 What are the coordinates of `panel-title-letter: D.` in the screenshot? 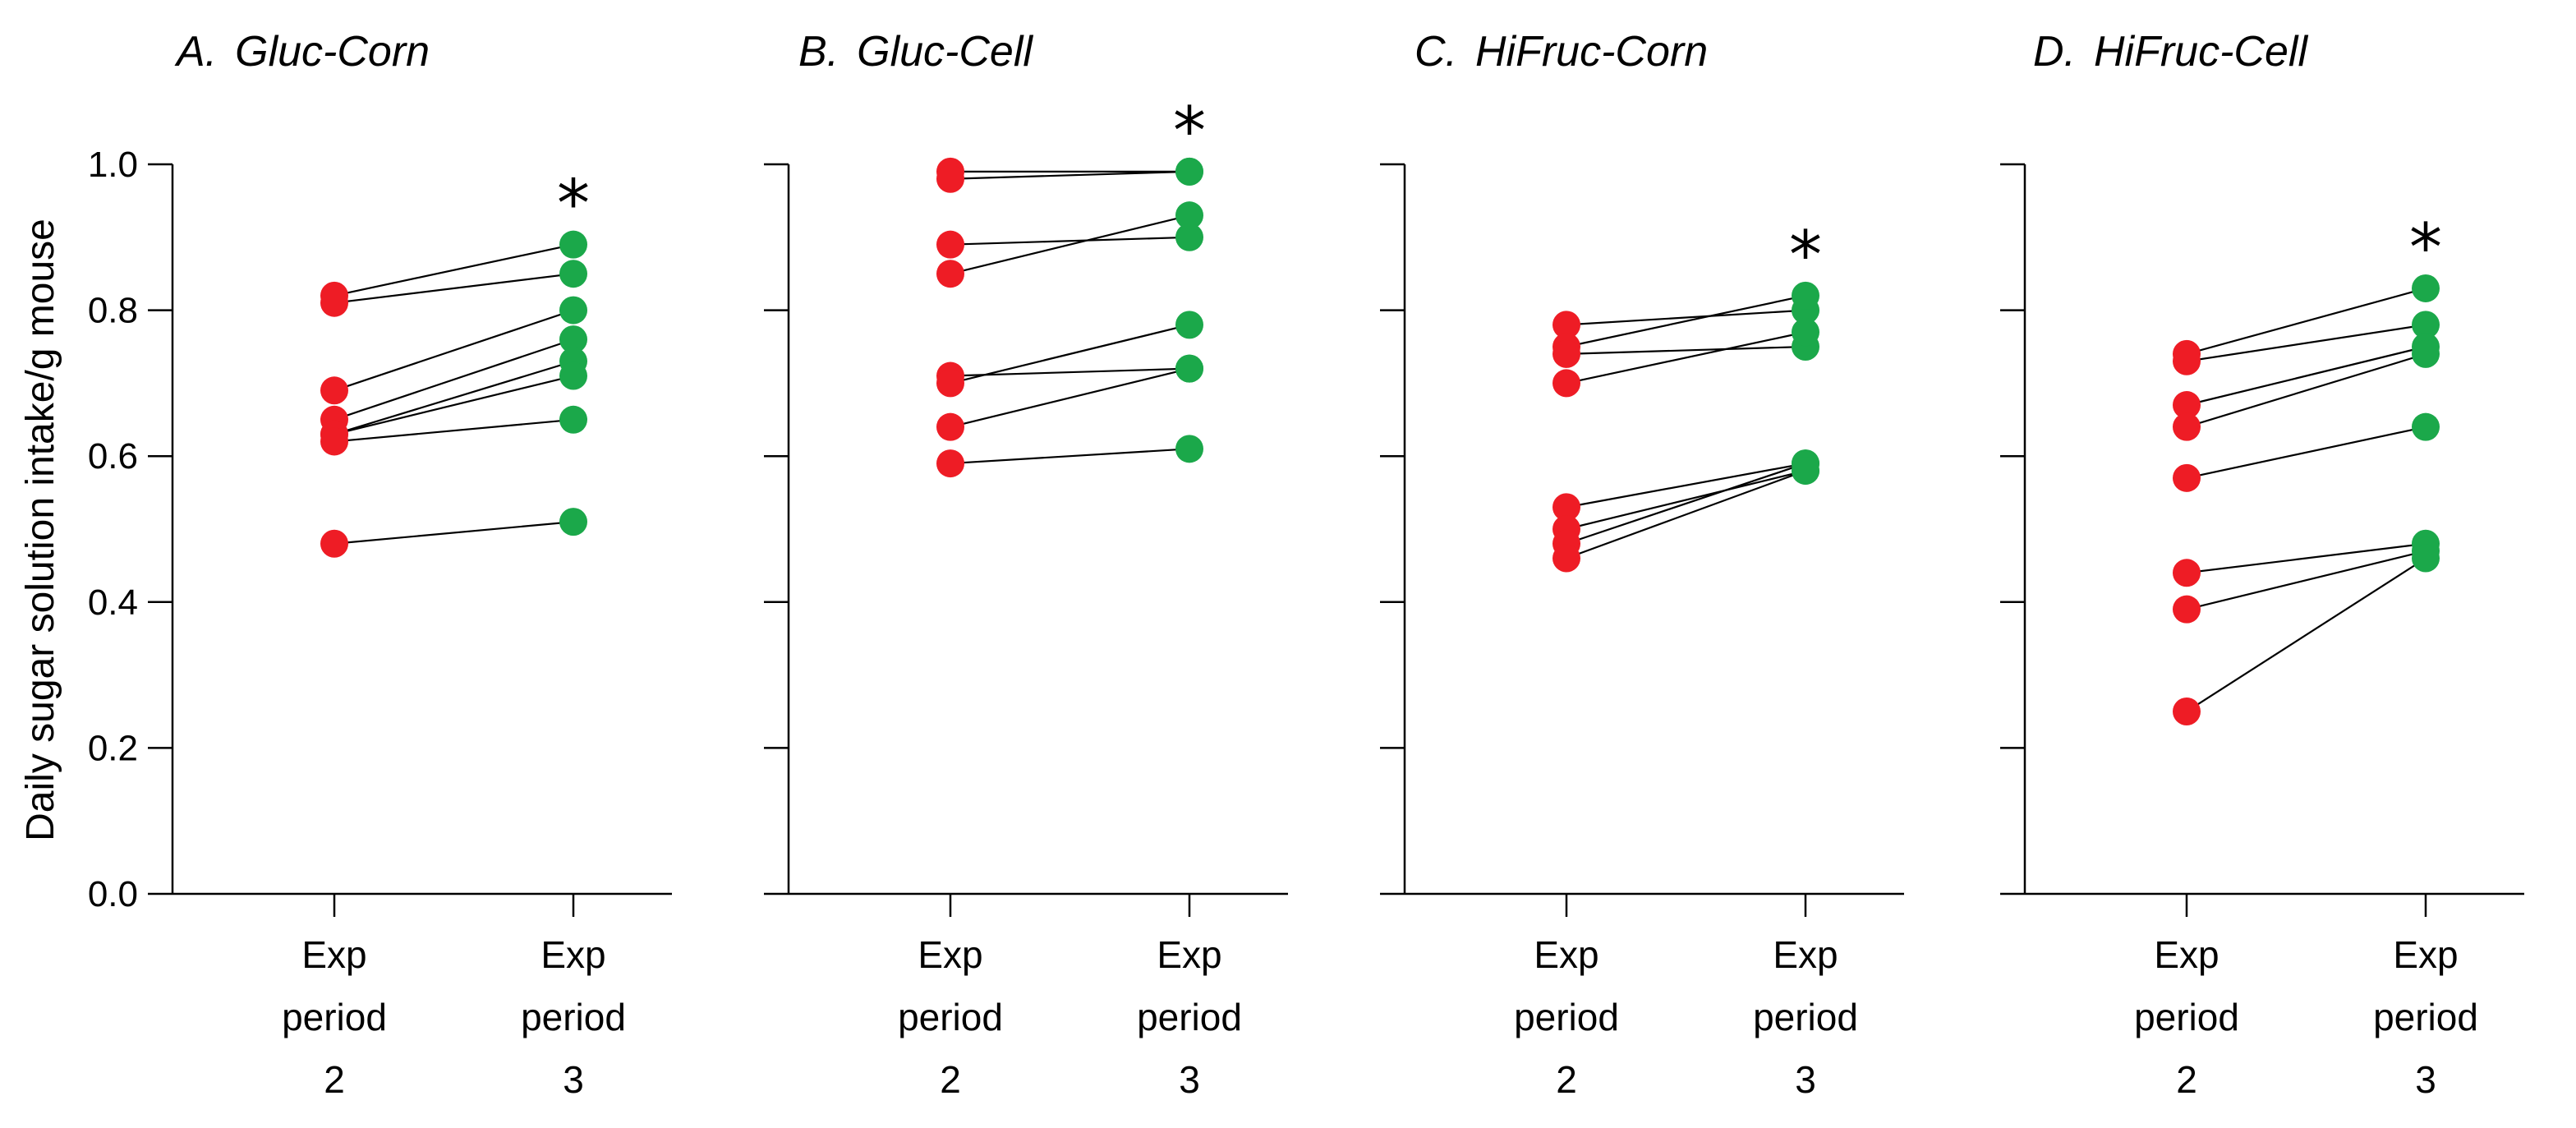 It's located at (2054, 52).